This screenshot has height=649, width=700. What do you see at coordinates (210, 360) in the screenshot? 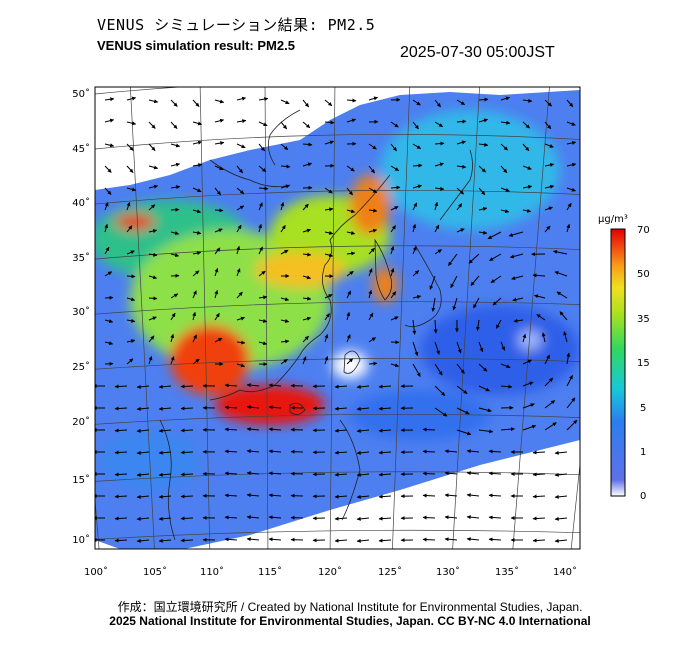
I see `pm25-zone-red1` at bounding box center [210, 360].